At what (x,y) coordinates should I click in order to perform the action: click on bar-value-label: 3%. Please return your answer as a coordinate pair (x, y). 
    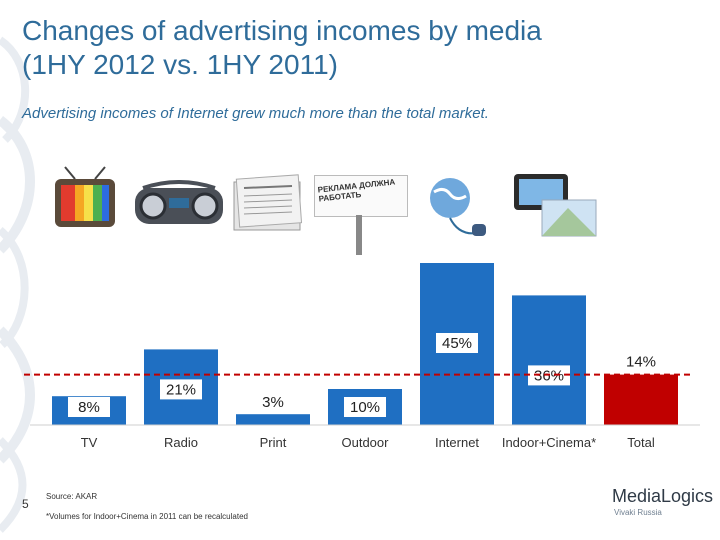
    Looking at the image, I should click on (273, 402).